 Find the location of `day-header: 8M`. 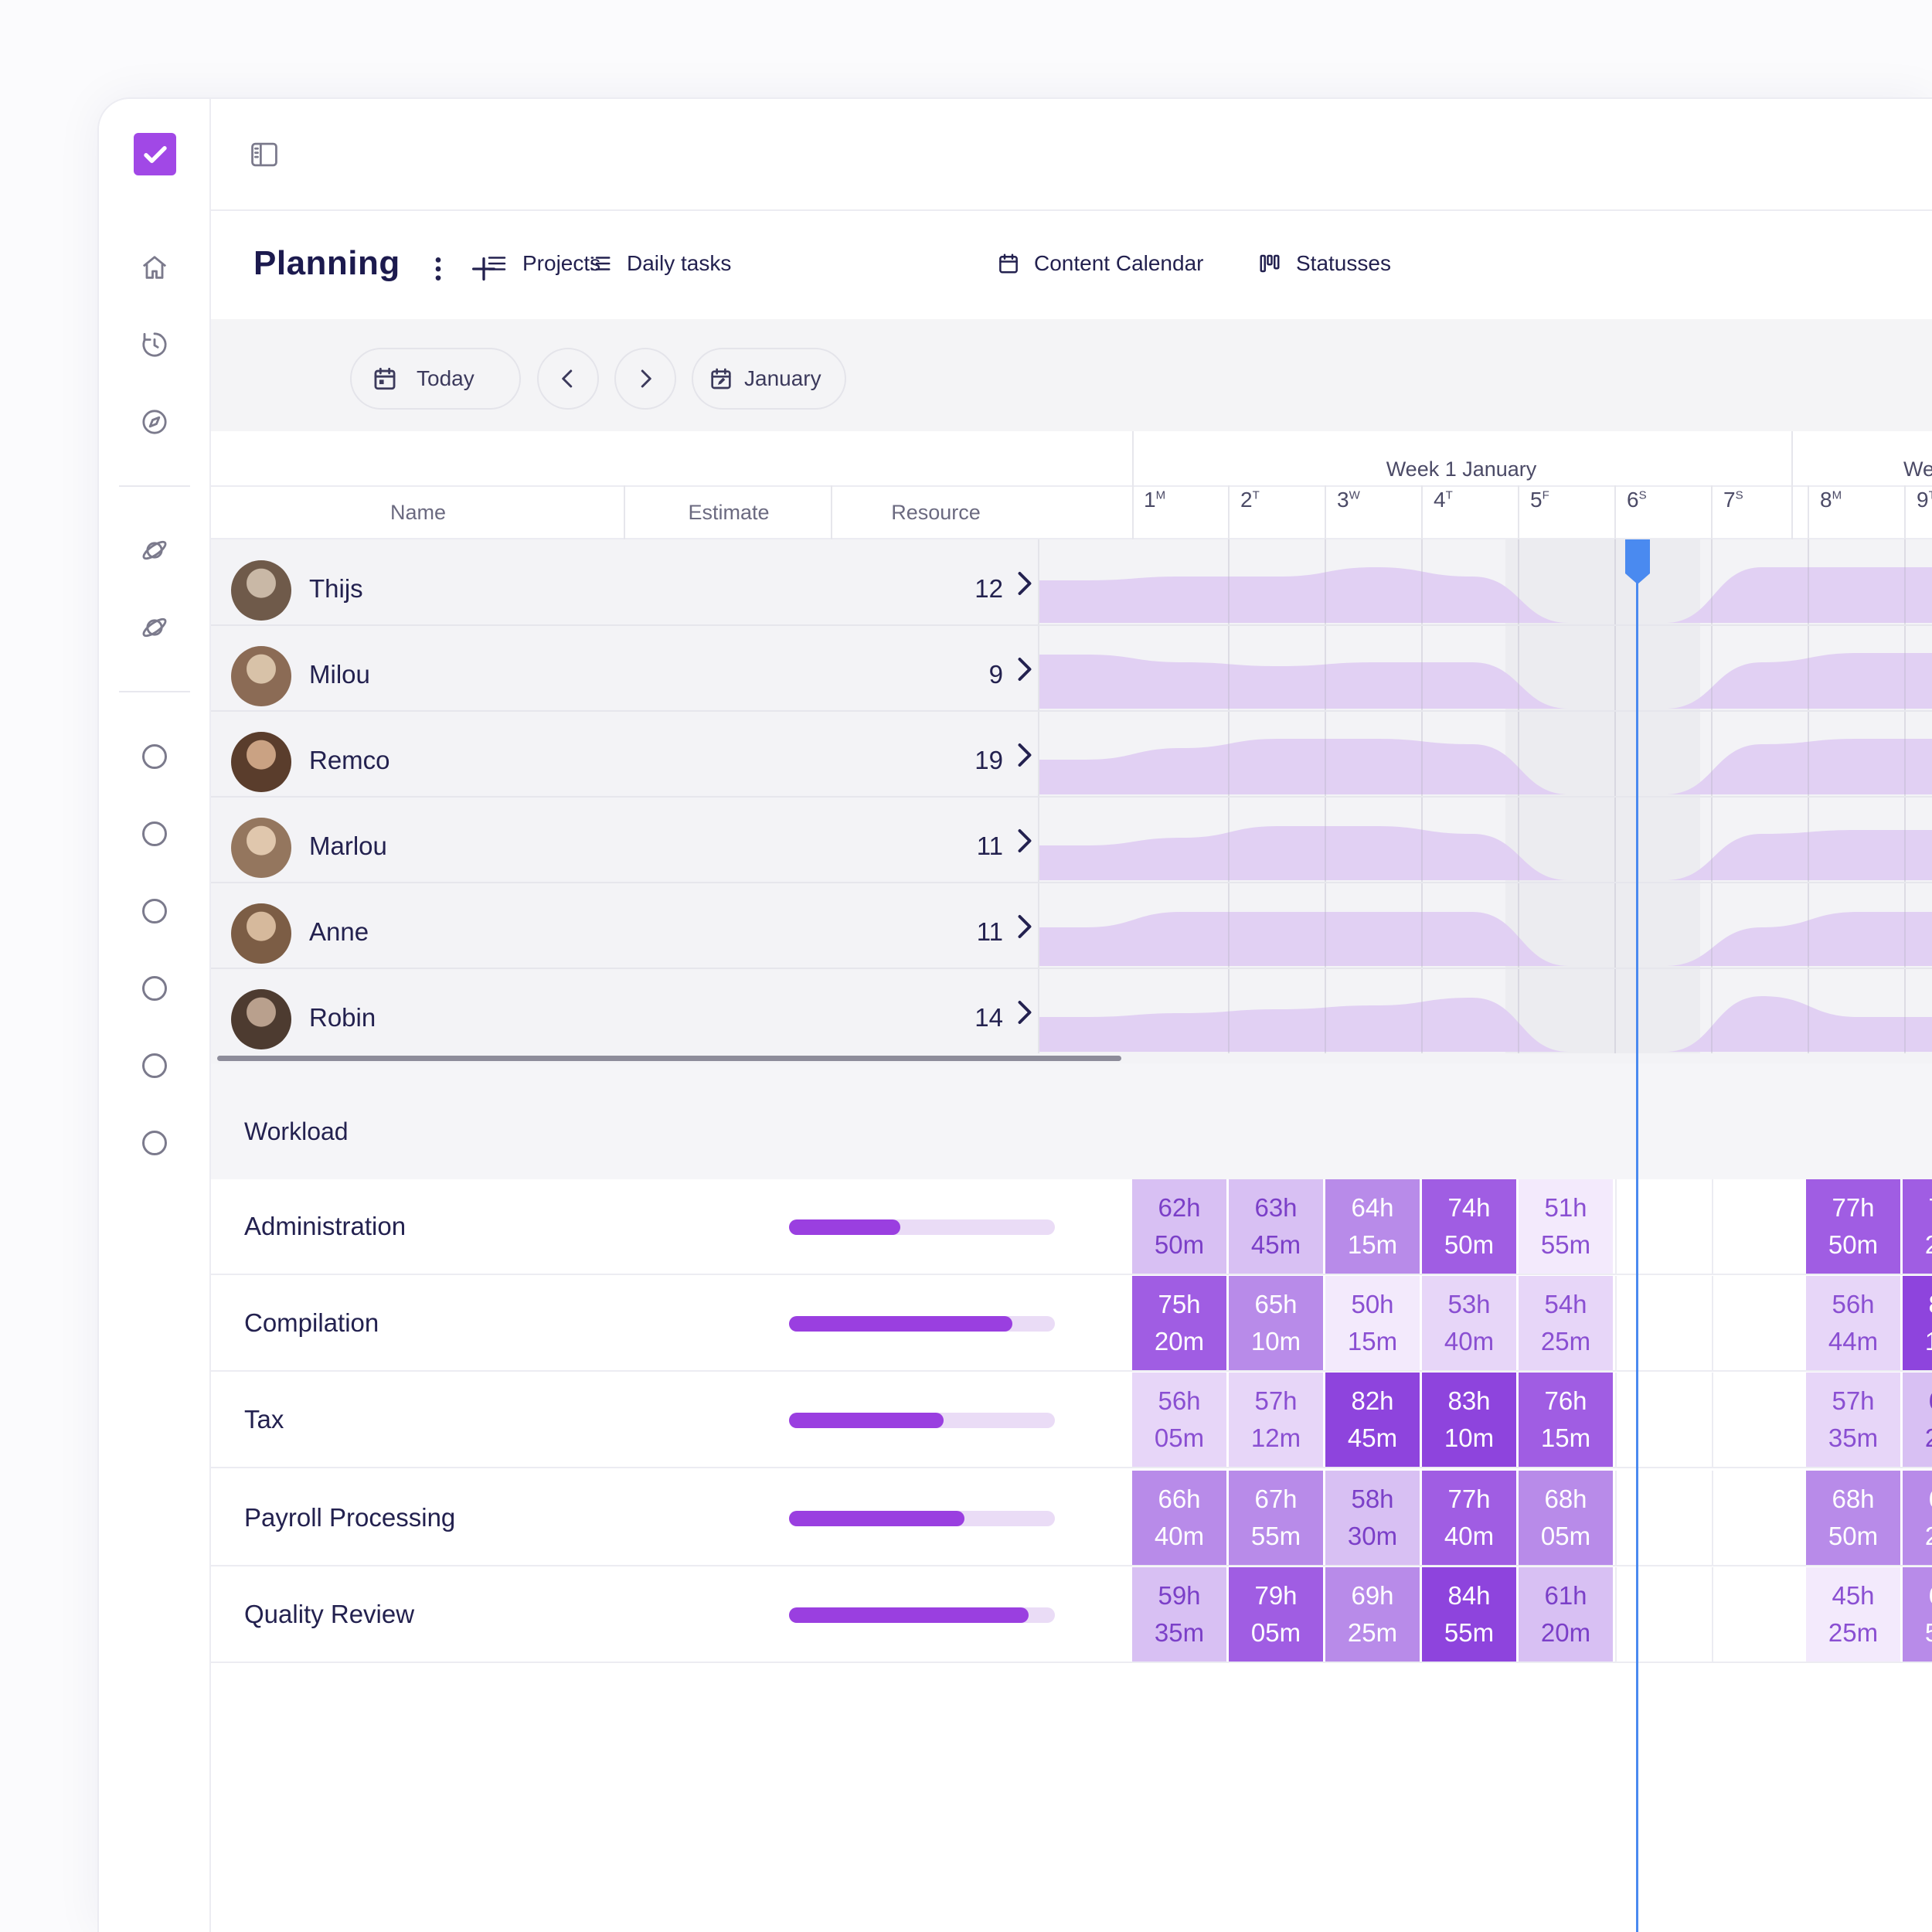

day-header: 8M is located at coordinates (1831, 500).